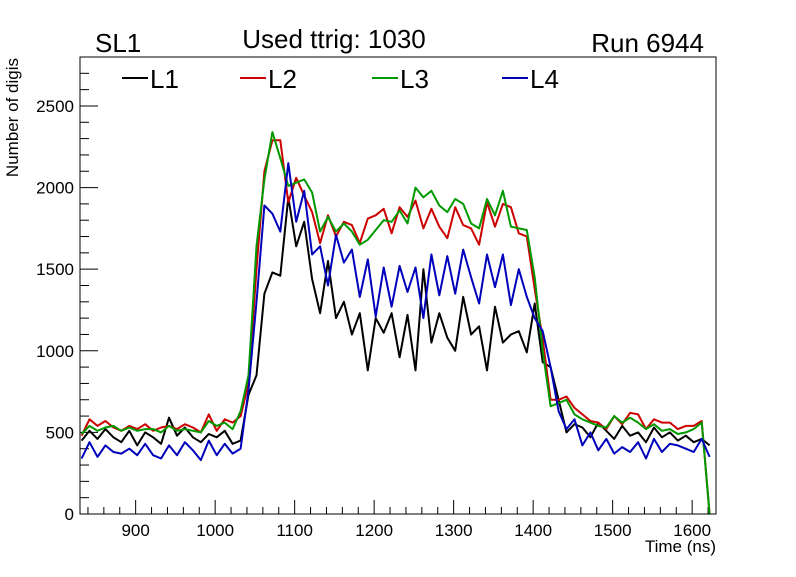  Describe the element at coordinates (282, 79) in the screenshot. I see `legend-label-l2: L2` at that location.